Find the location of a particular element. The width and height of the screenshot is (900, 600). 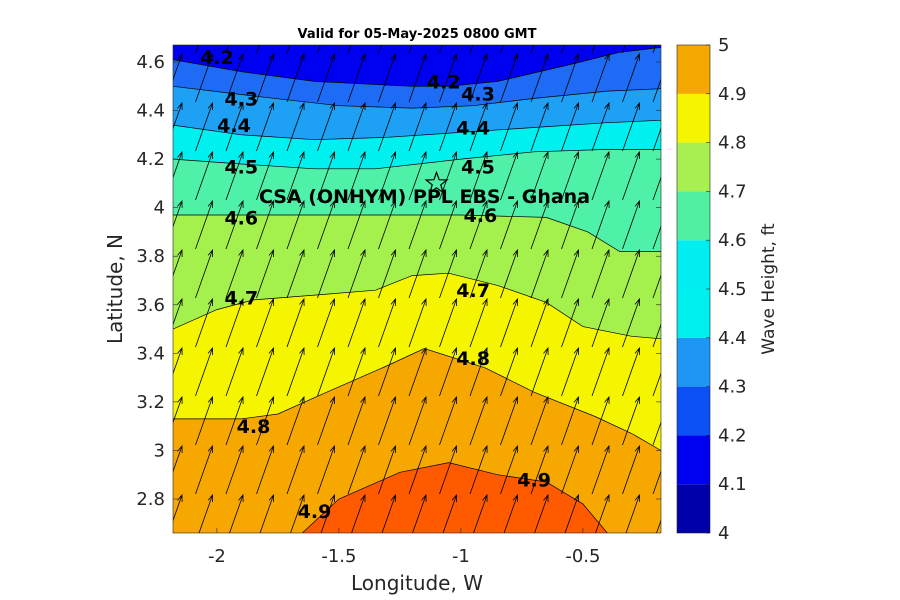

colorbar-tick-label: 4.8 is located at coordinates (732, 143).